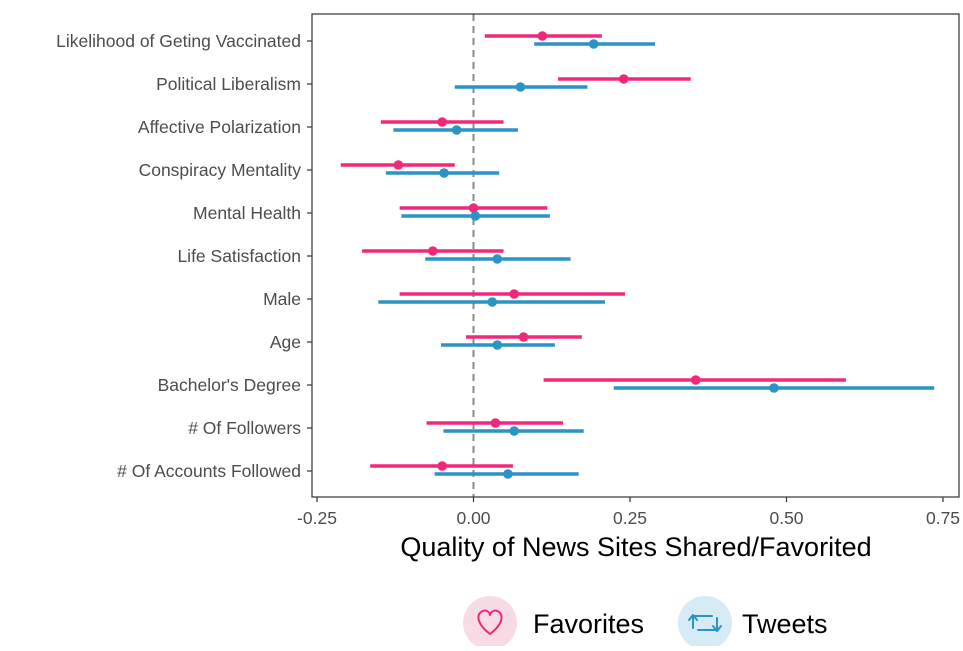 This screenshot has height=651, width=963. Describe the element at coordinates (786, 518) in the screenshot. I see `x-tick-label: 0.50` at that location.